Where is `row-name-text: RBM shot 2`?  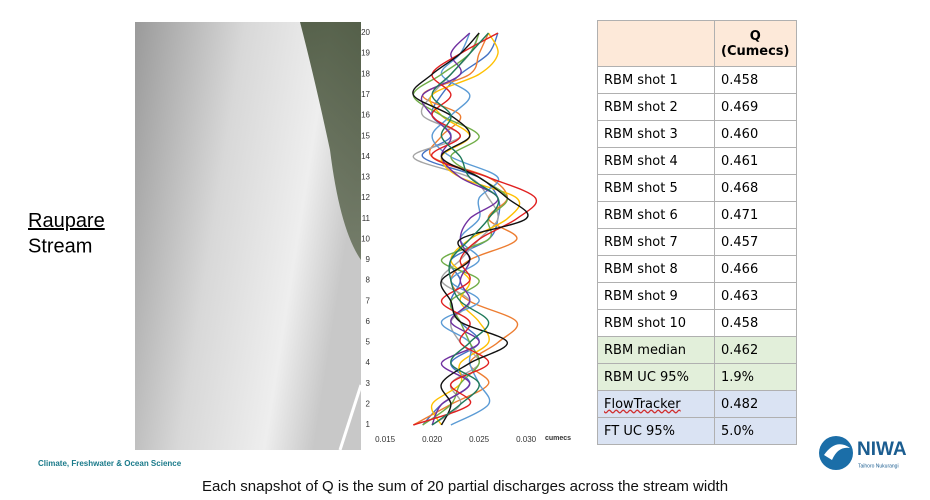
row-name-text: RBM shot 2 is located at coordinates (641, 107).